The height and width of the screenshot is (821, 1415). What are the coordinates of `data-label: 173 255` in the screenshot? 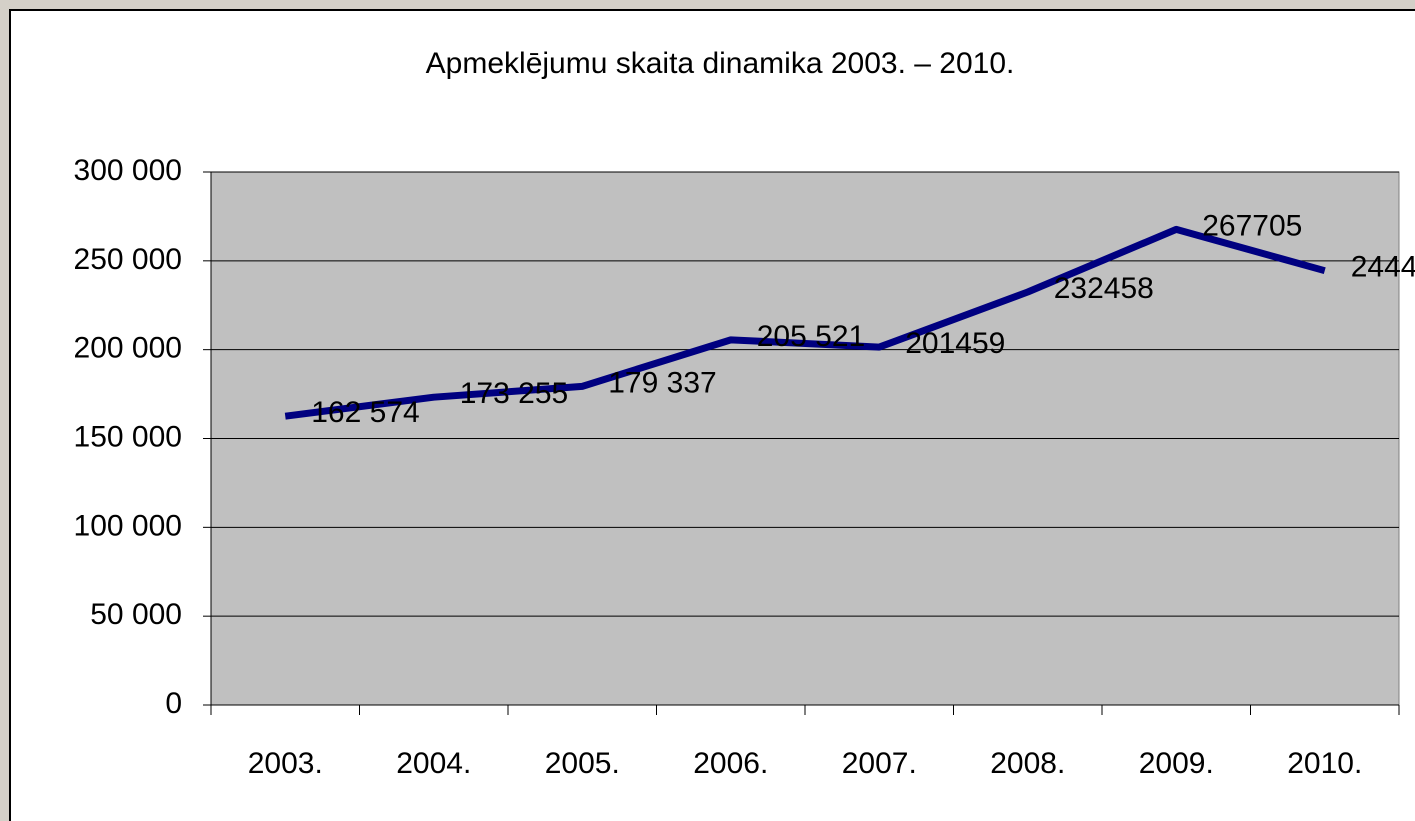 It's located at (514, 393).